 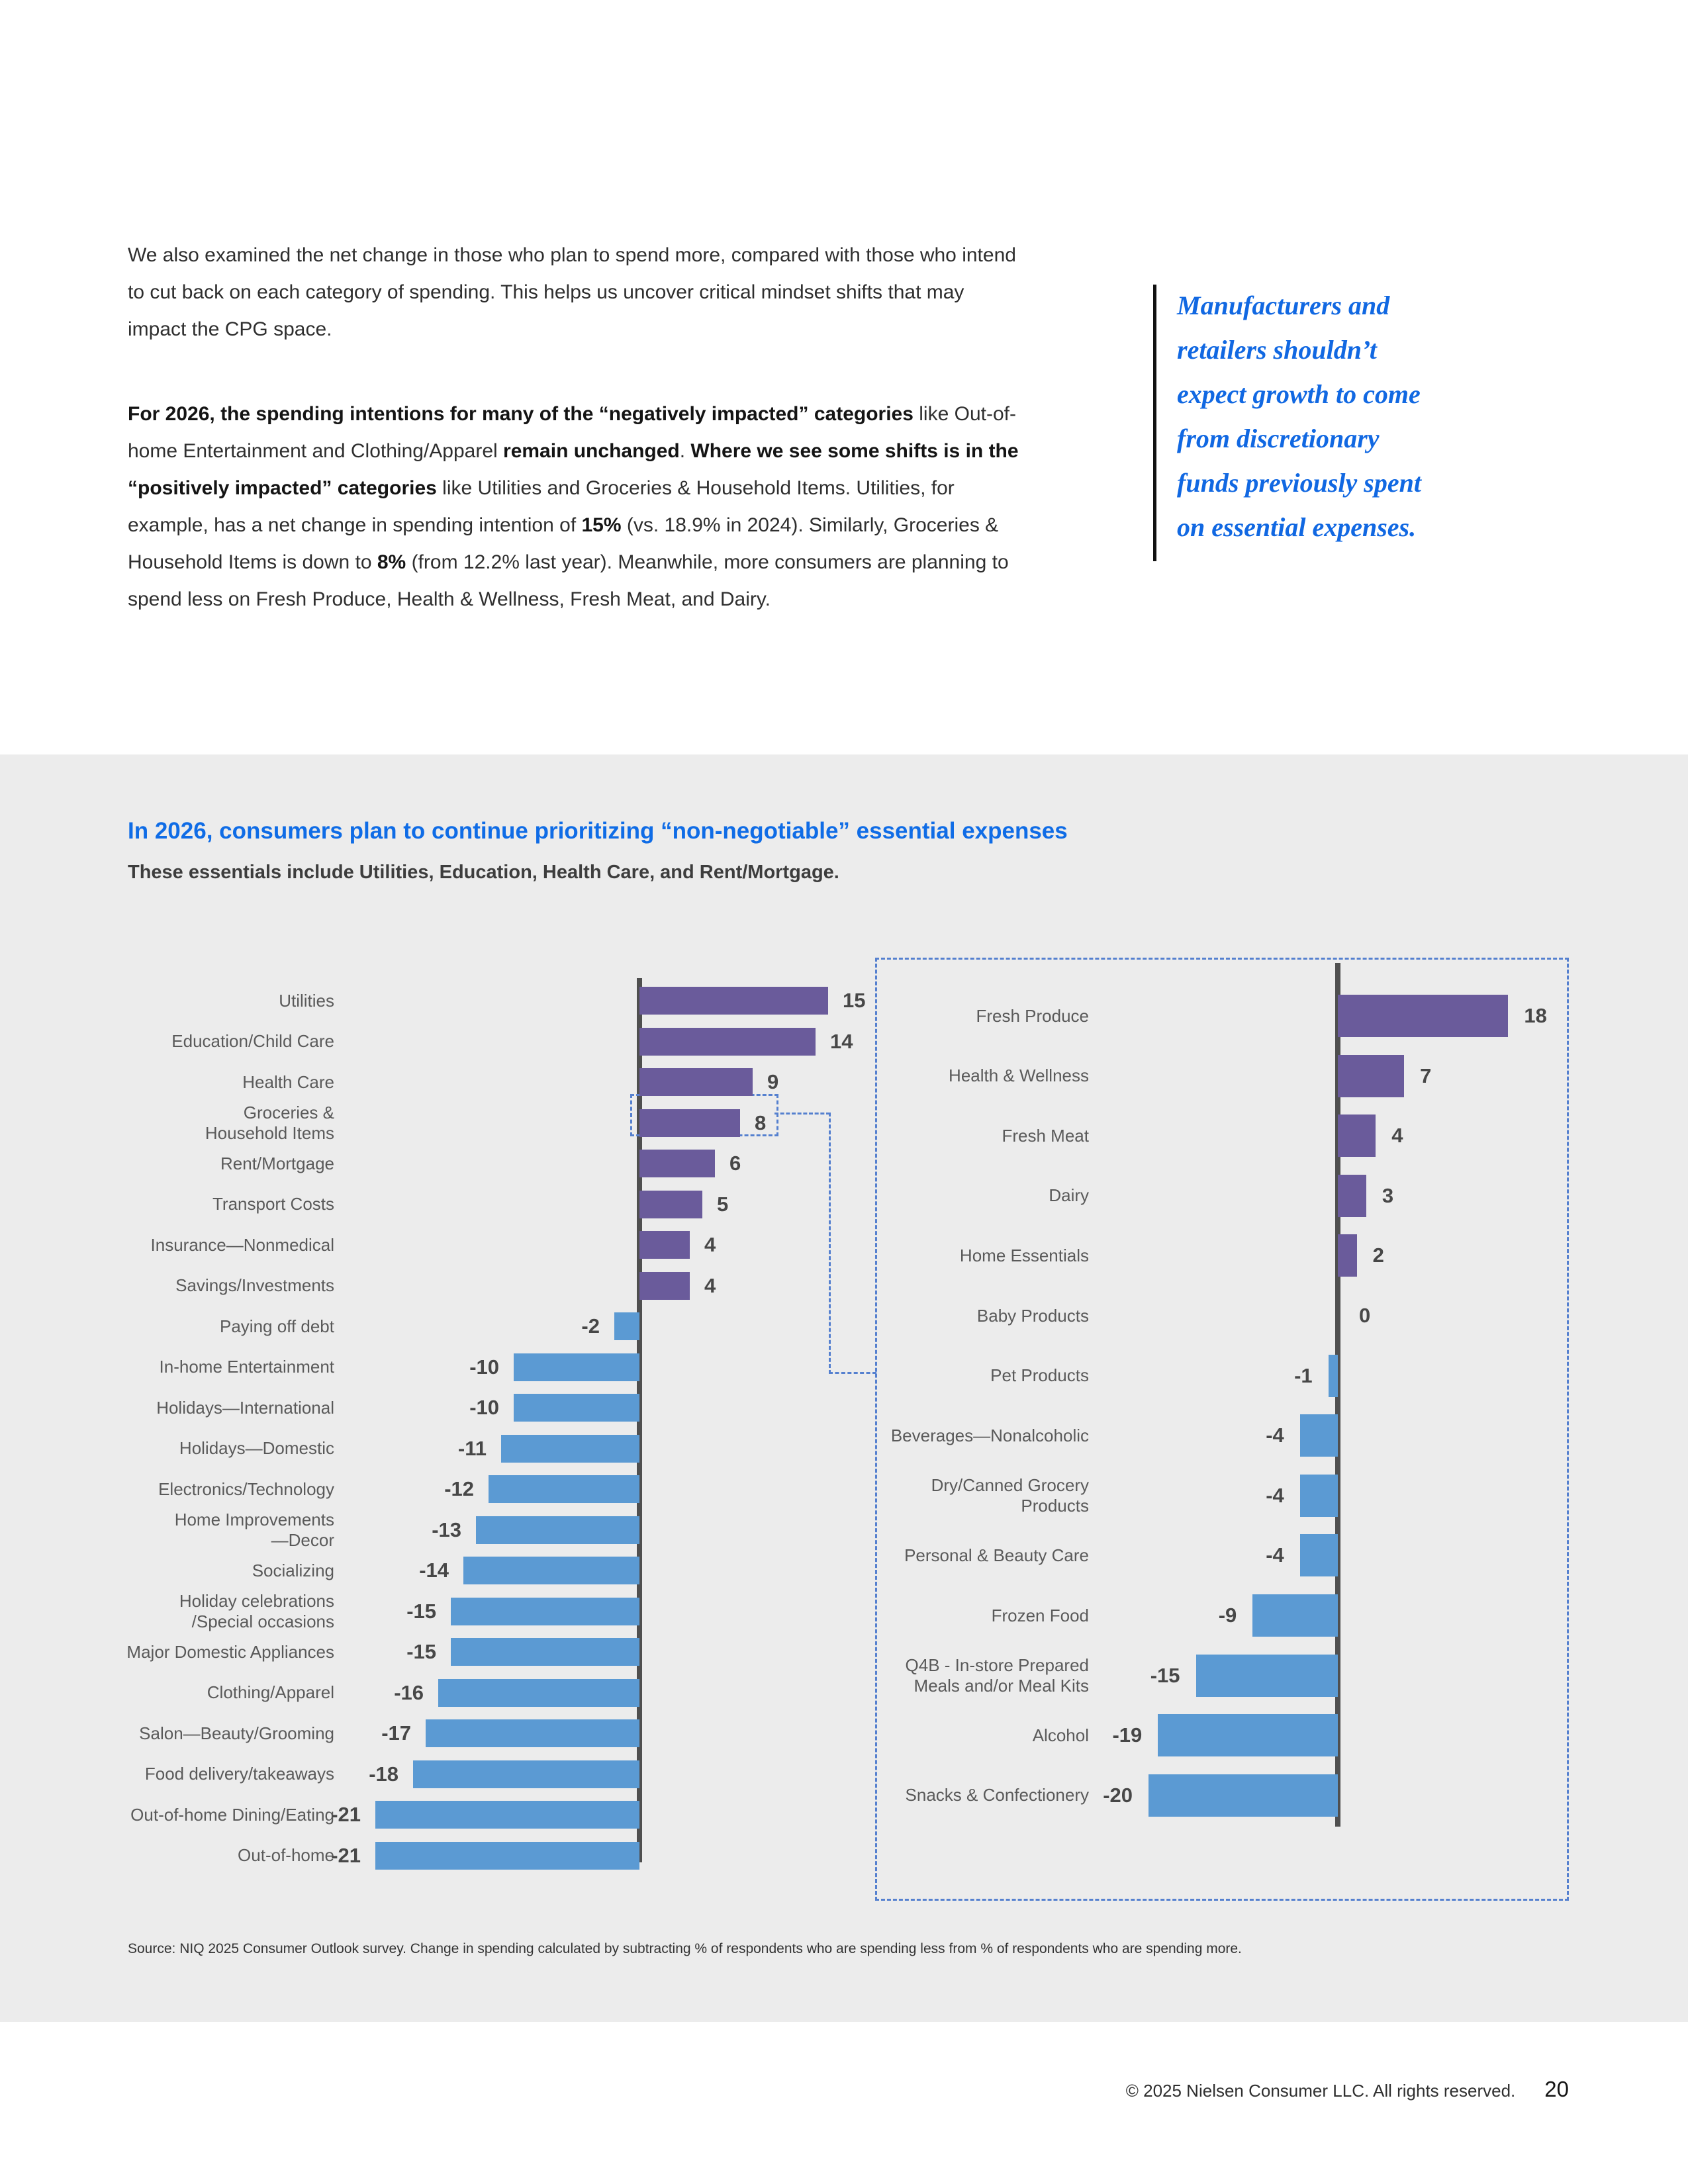 What do you see at coordinates (844, 1122) in the screenshot?
I see `left-chart-row: Groceries & Household Items 8` at bounding box center [844, 1122].